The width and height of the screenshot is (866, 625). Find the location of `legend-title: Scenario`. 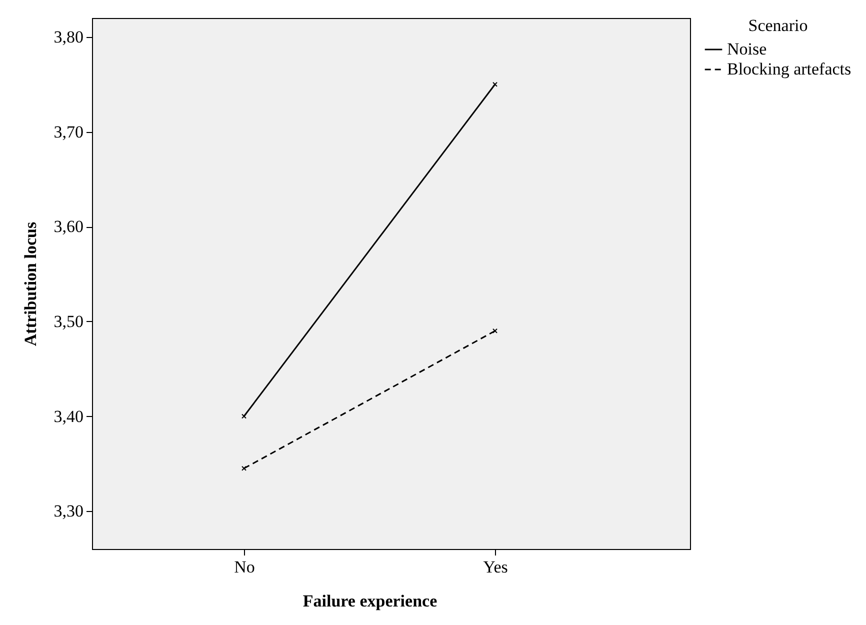

legend-title: Scenario is located at coordinates (778, 25).